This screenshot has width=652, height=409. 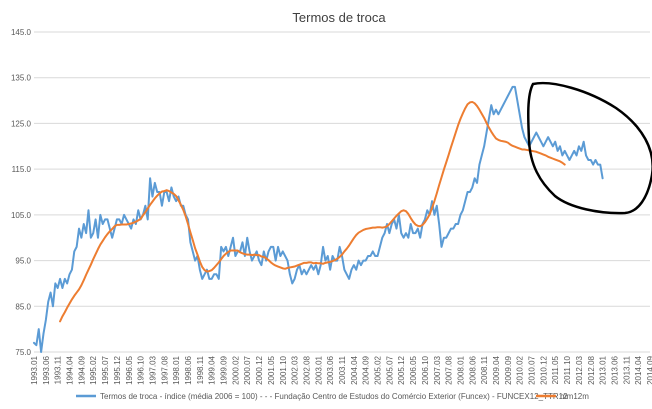 I want to click on y-tick-label: 125.0, so click(x=21, y=123).